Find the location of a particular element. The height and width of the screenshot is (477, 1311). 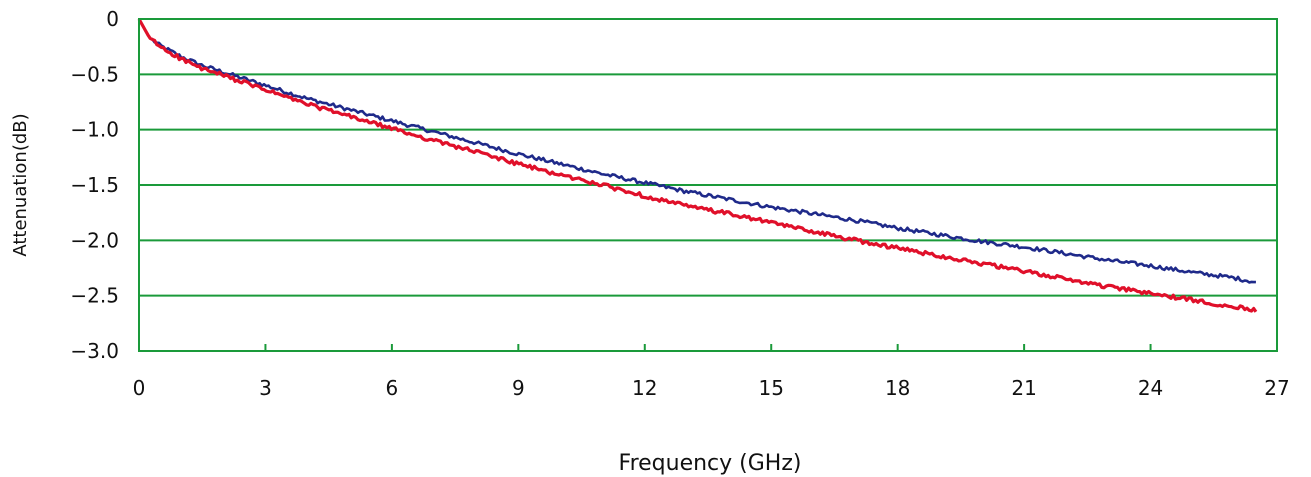

x-tick-label: 3 is located at coordinates (265, 388).